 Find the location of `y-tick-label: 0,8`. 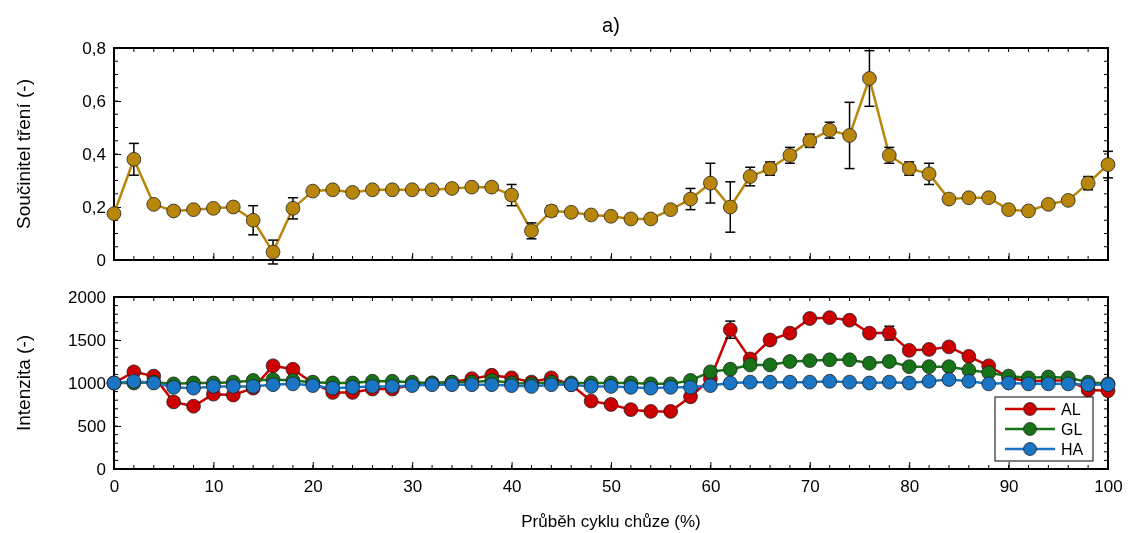

y-tick-label: 0,8 is located at coordinates (94, 48).